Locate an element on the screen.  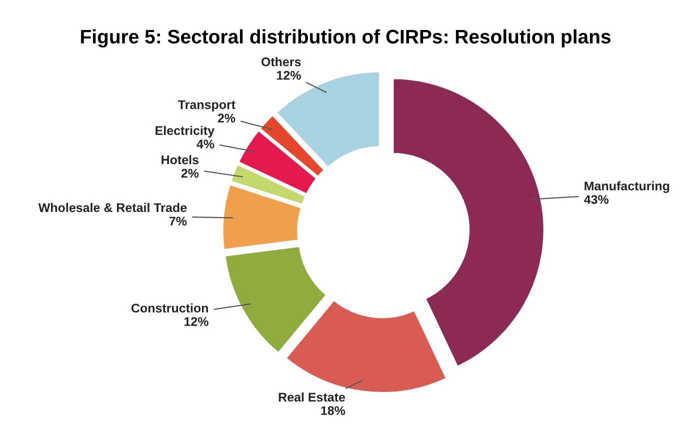
data-label: 7% is located at coordinates (178, 221).